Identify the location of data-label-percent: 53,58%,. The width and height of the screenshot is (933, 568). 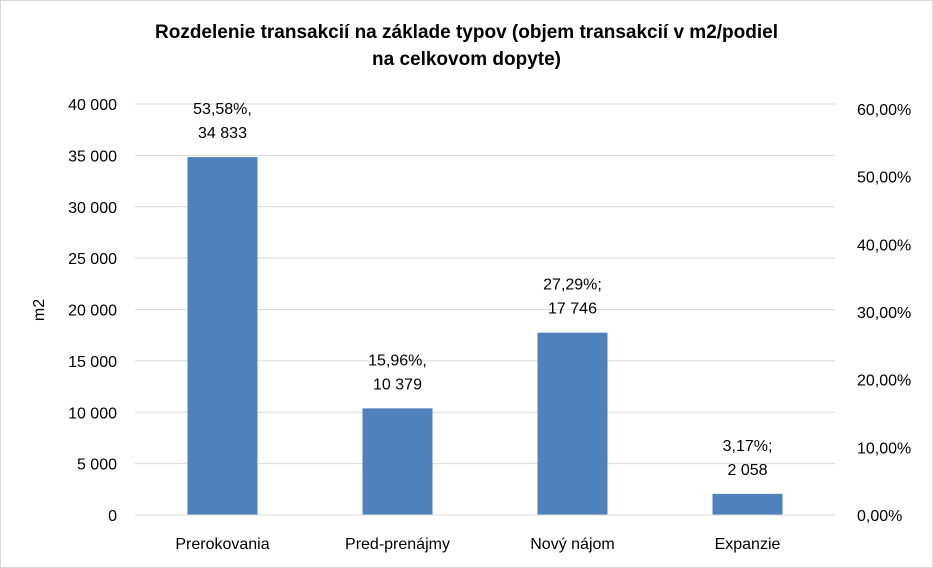
(222, 109).